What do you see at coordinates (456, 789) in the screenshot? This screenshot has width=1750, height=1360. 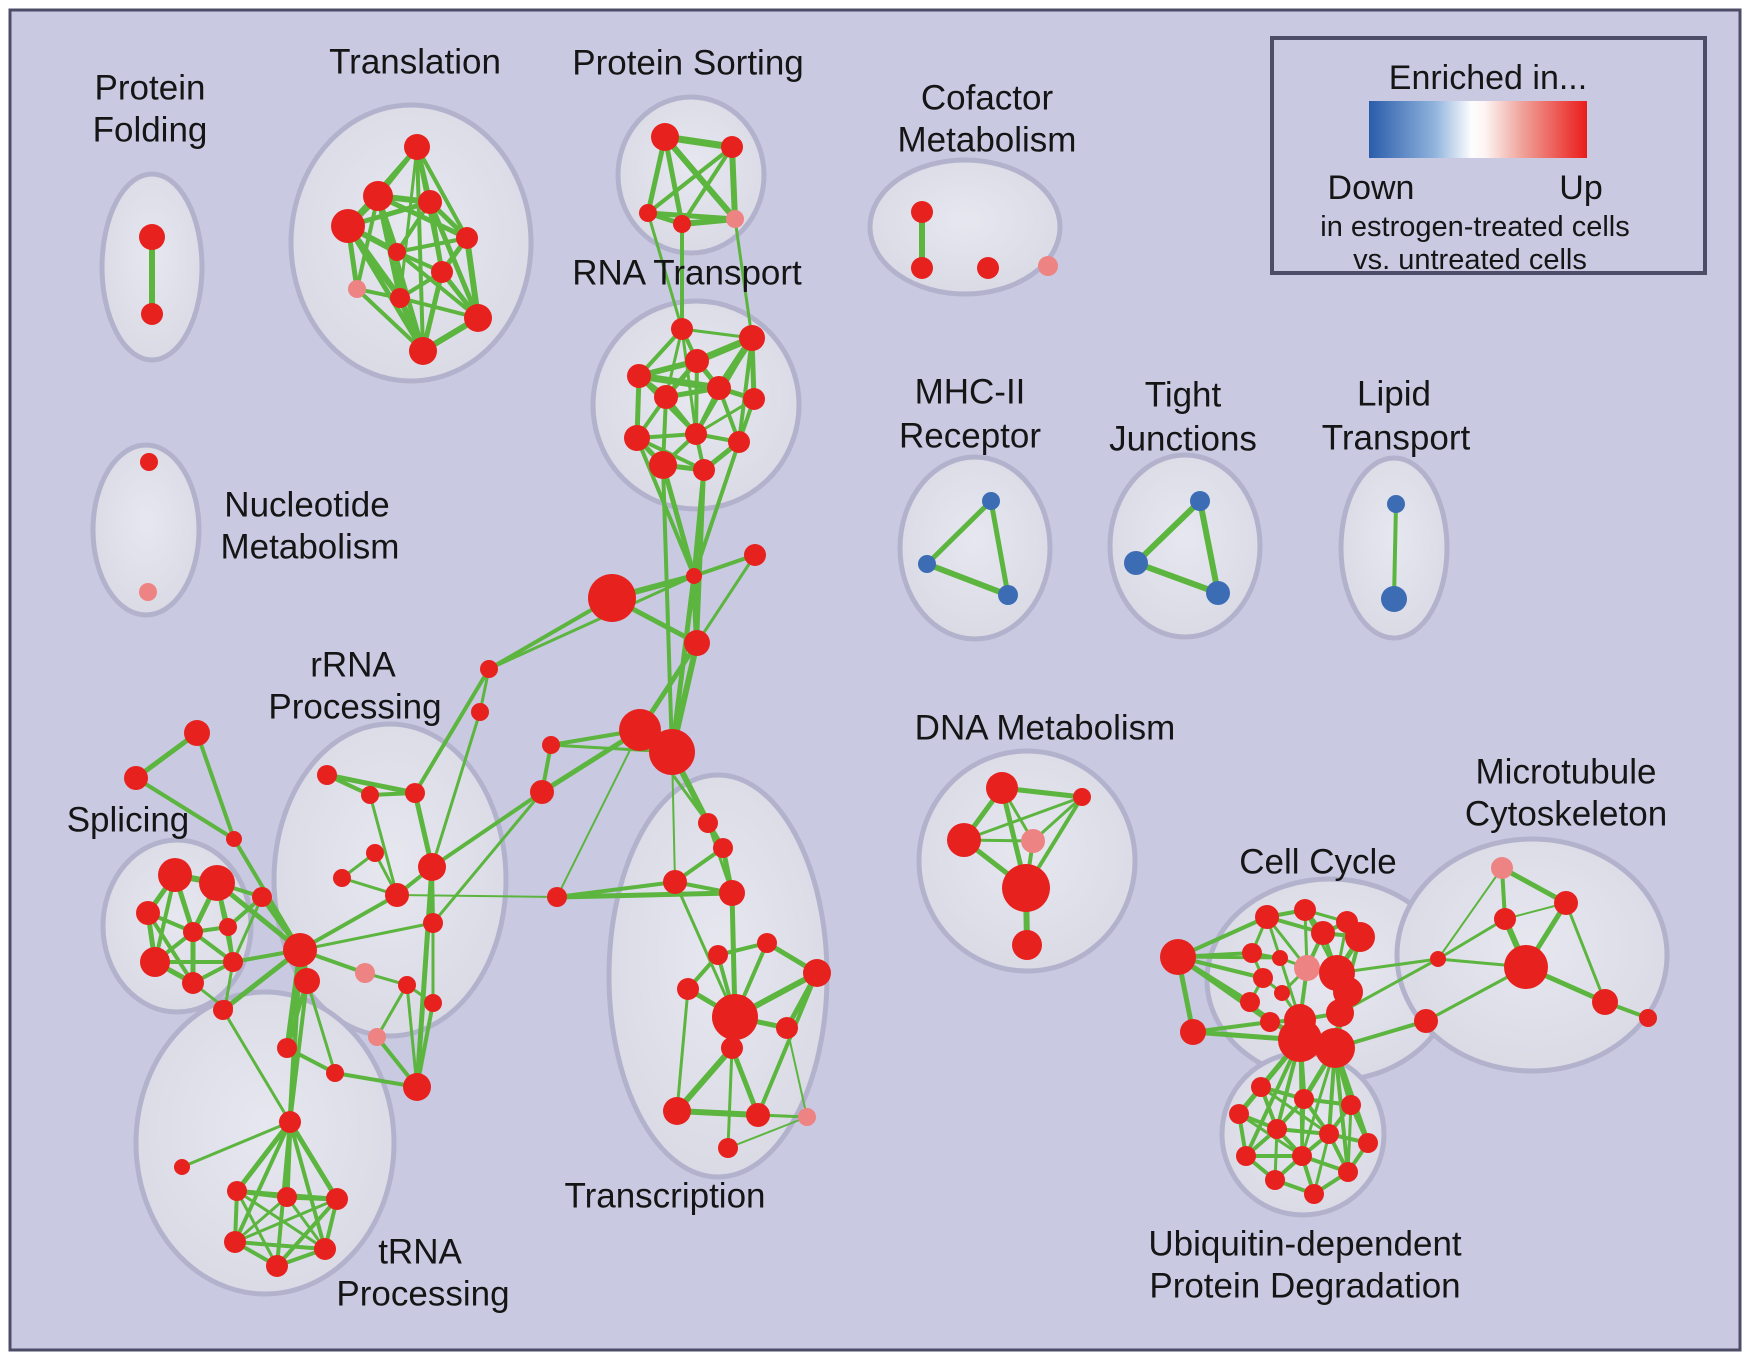 I see `edge-n2-rr7` at bounding box center [456, 789].